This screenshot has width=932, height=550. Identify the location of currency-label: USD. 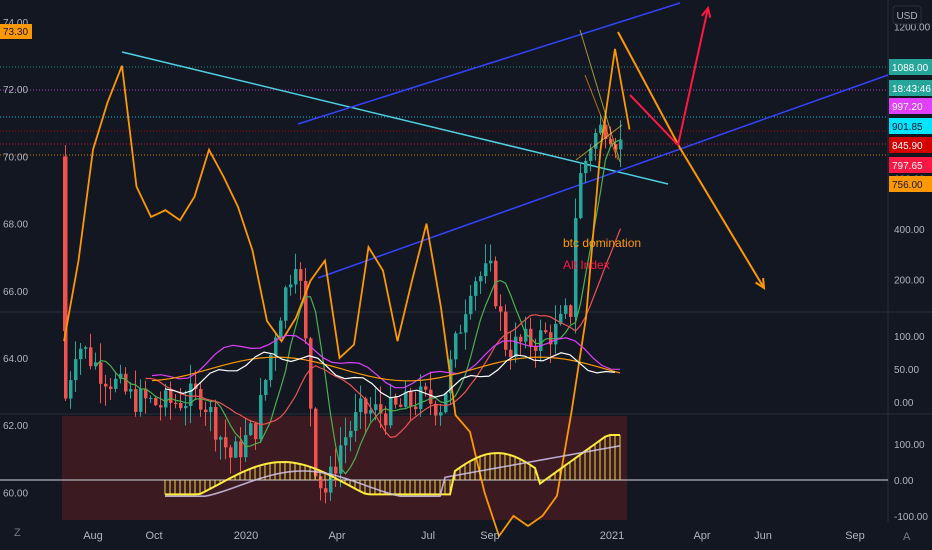
(906, 16).